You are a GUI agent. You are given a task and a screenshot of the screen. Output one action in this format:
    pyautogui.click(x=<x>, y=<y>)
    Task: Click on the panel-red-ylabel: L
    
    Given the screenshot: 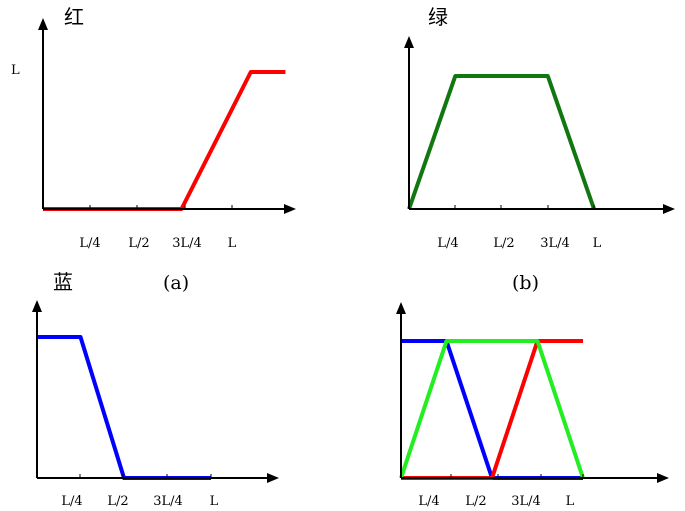 What is the action you would take?
    pyautogui.click(x=15, y=70)
    